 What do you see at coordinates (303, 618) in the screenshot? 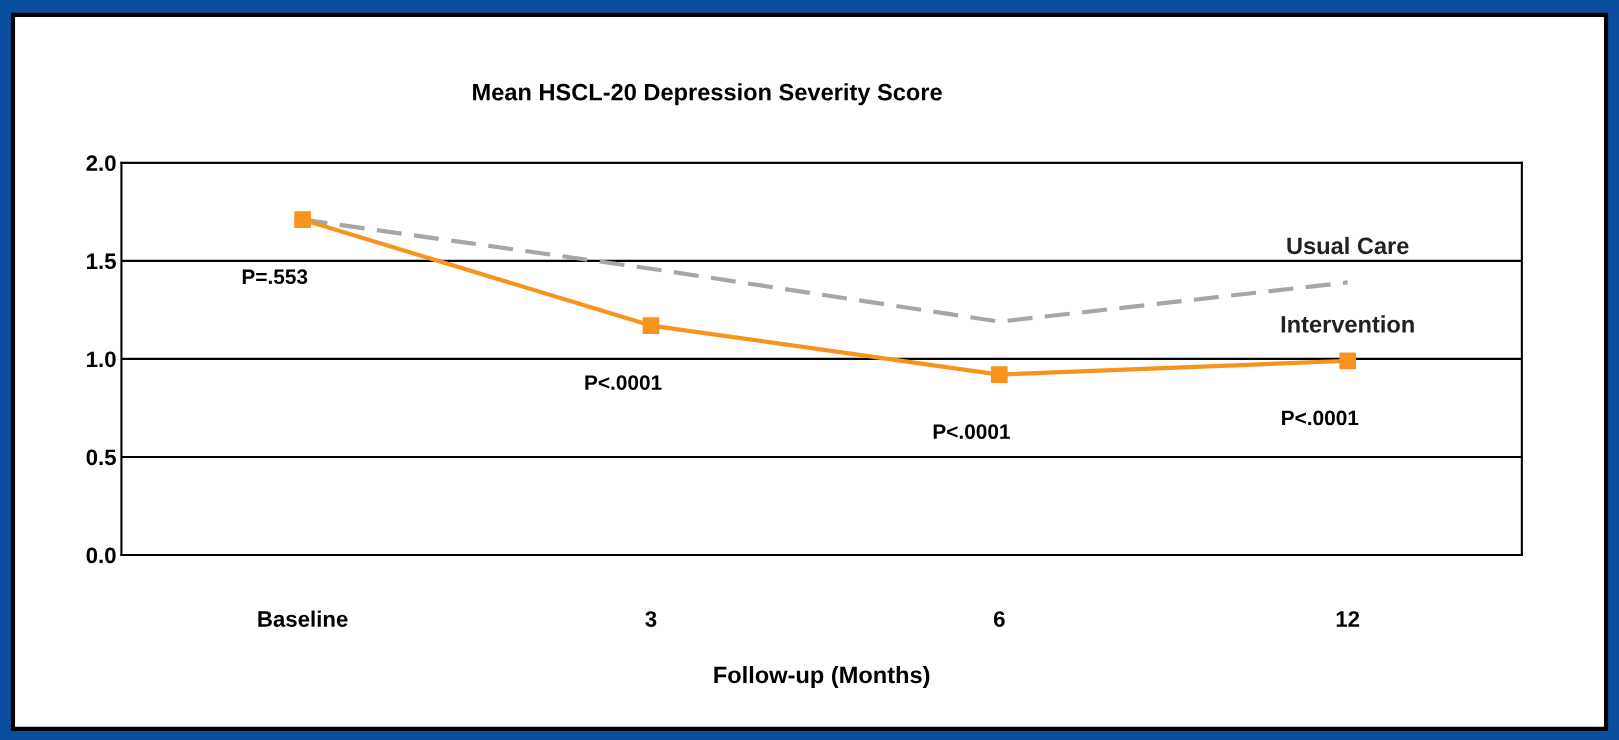
I see `x-tick-label: Baseline` at bounding box center [303, 618].